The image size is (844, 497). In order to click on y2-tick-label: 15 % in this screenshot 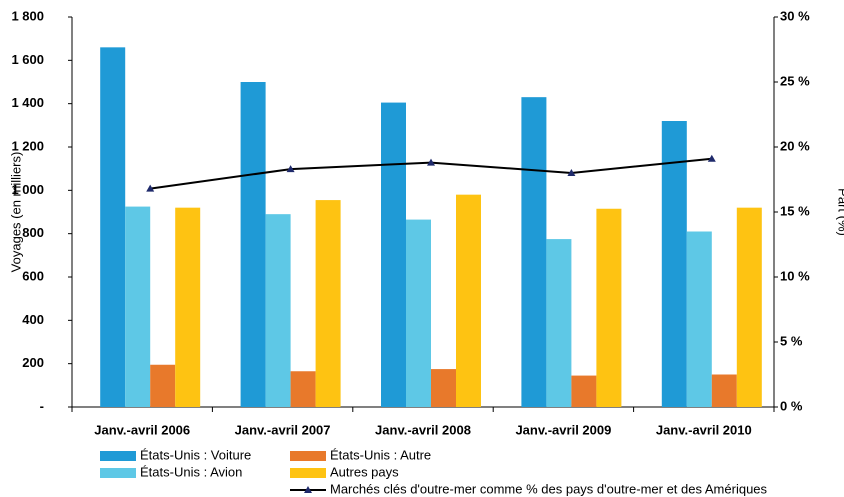, I will do `click(795, 210)`.